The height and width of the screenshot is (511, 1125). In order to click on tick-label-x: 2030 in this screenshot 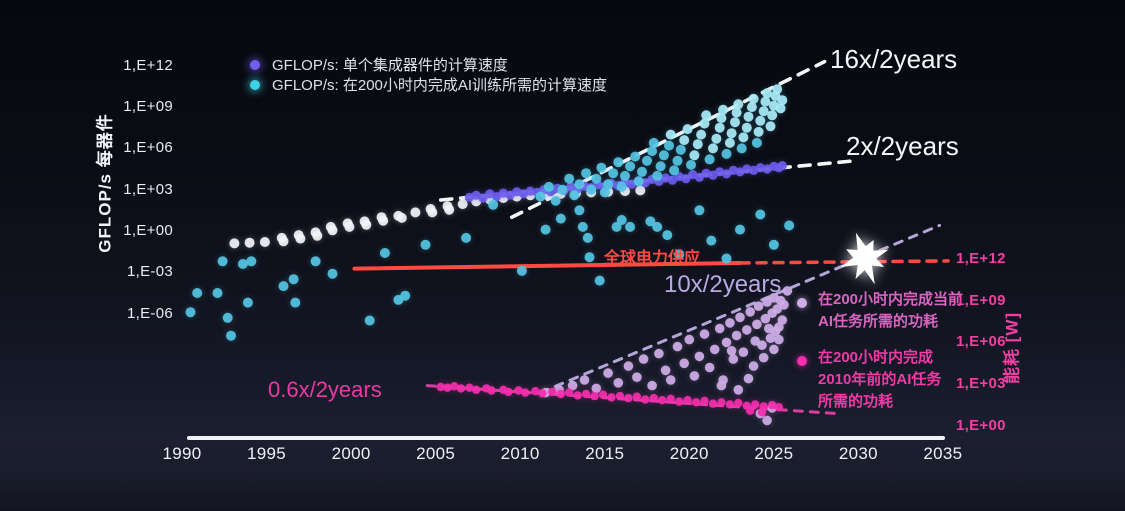, I will do `click(858, 453)`.